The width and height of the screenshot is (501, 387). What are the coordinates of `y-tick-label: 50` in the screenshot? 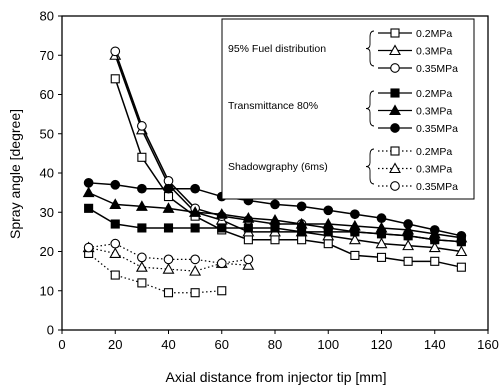 It's located at (47, 133).